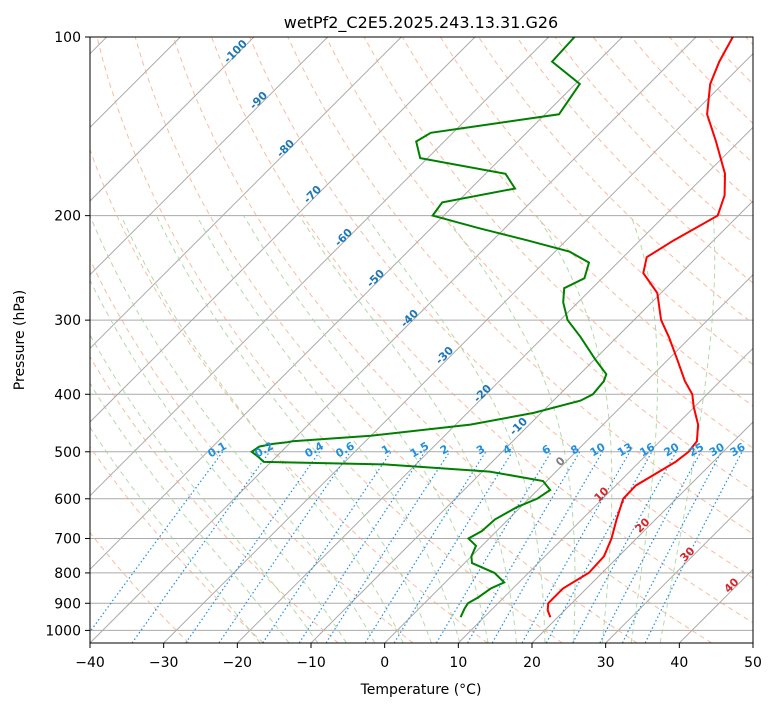  What do you see at coordinates (643, 525) in the screenshot?
I see `dry-adiabat-label: 20` at bounding box center [643, 525].